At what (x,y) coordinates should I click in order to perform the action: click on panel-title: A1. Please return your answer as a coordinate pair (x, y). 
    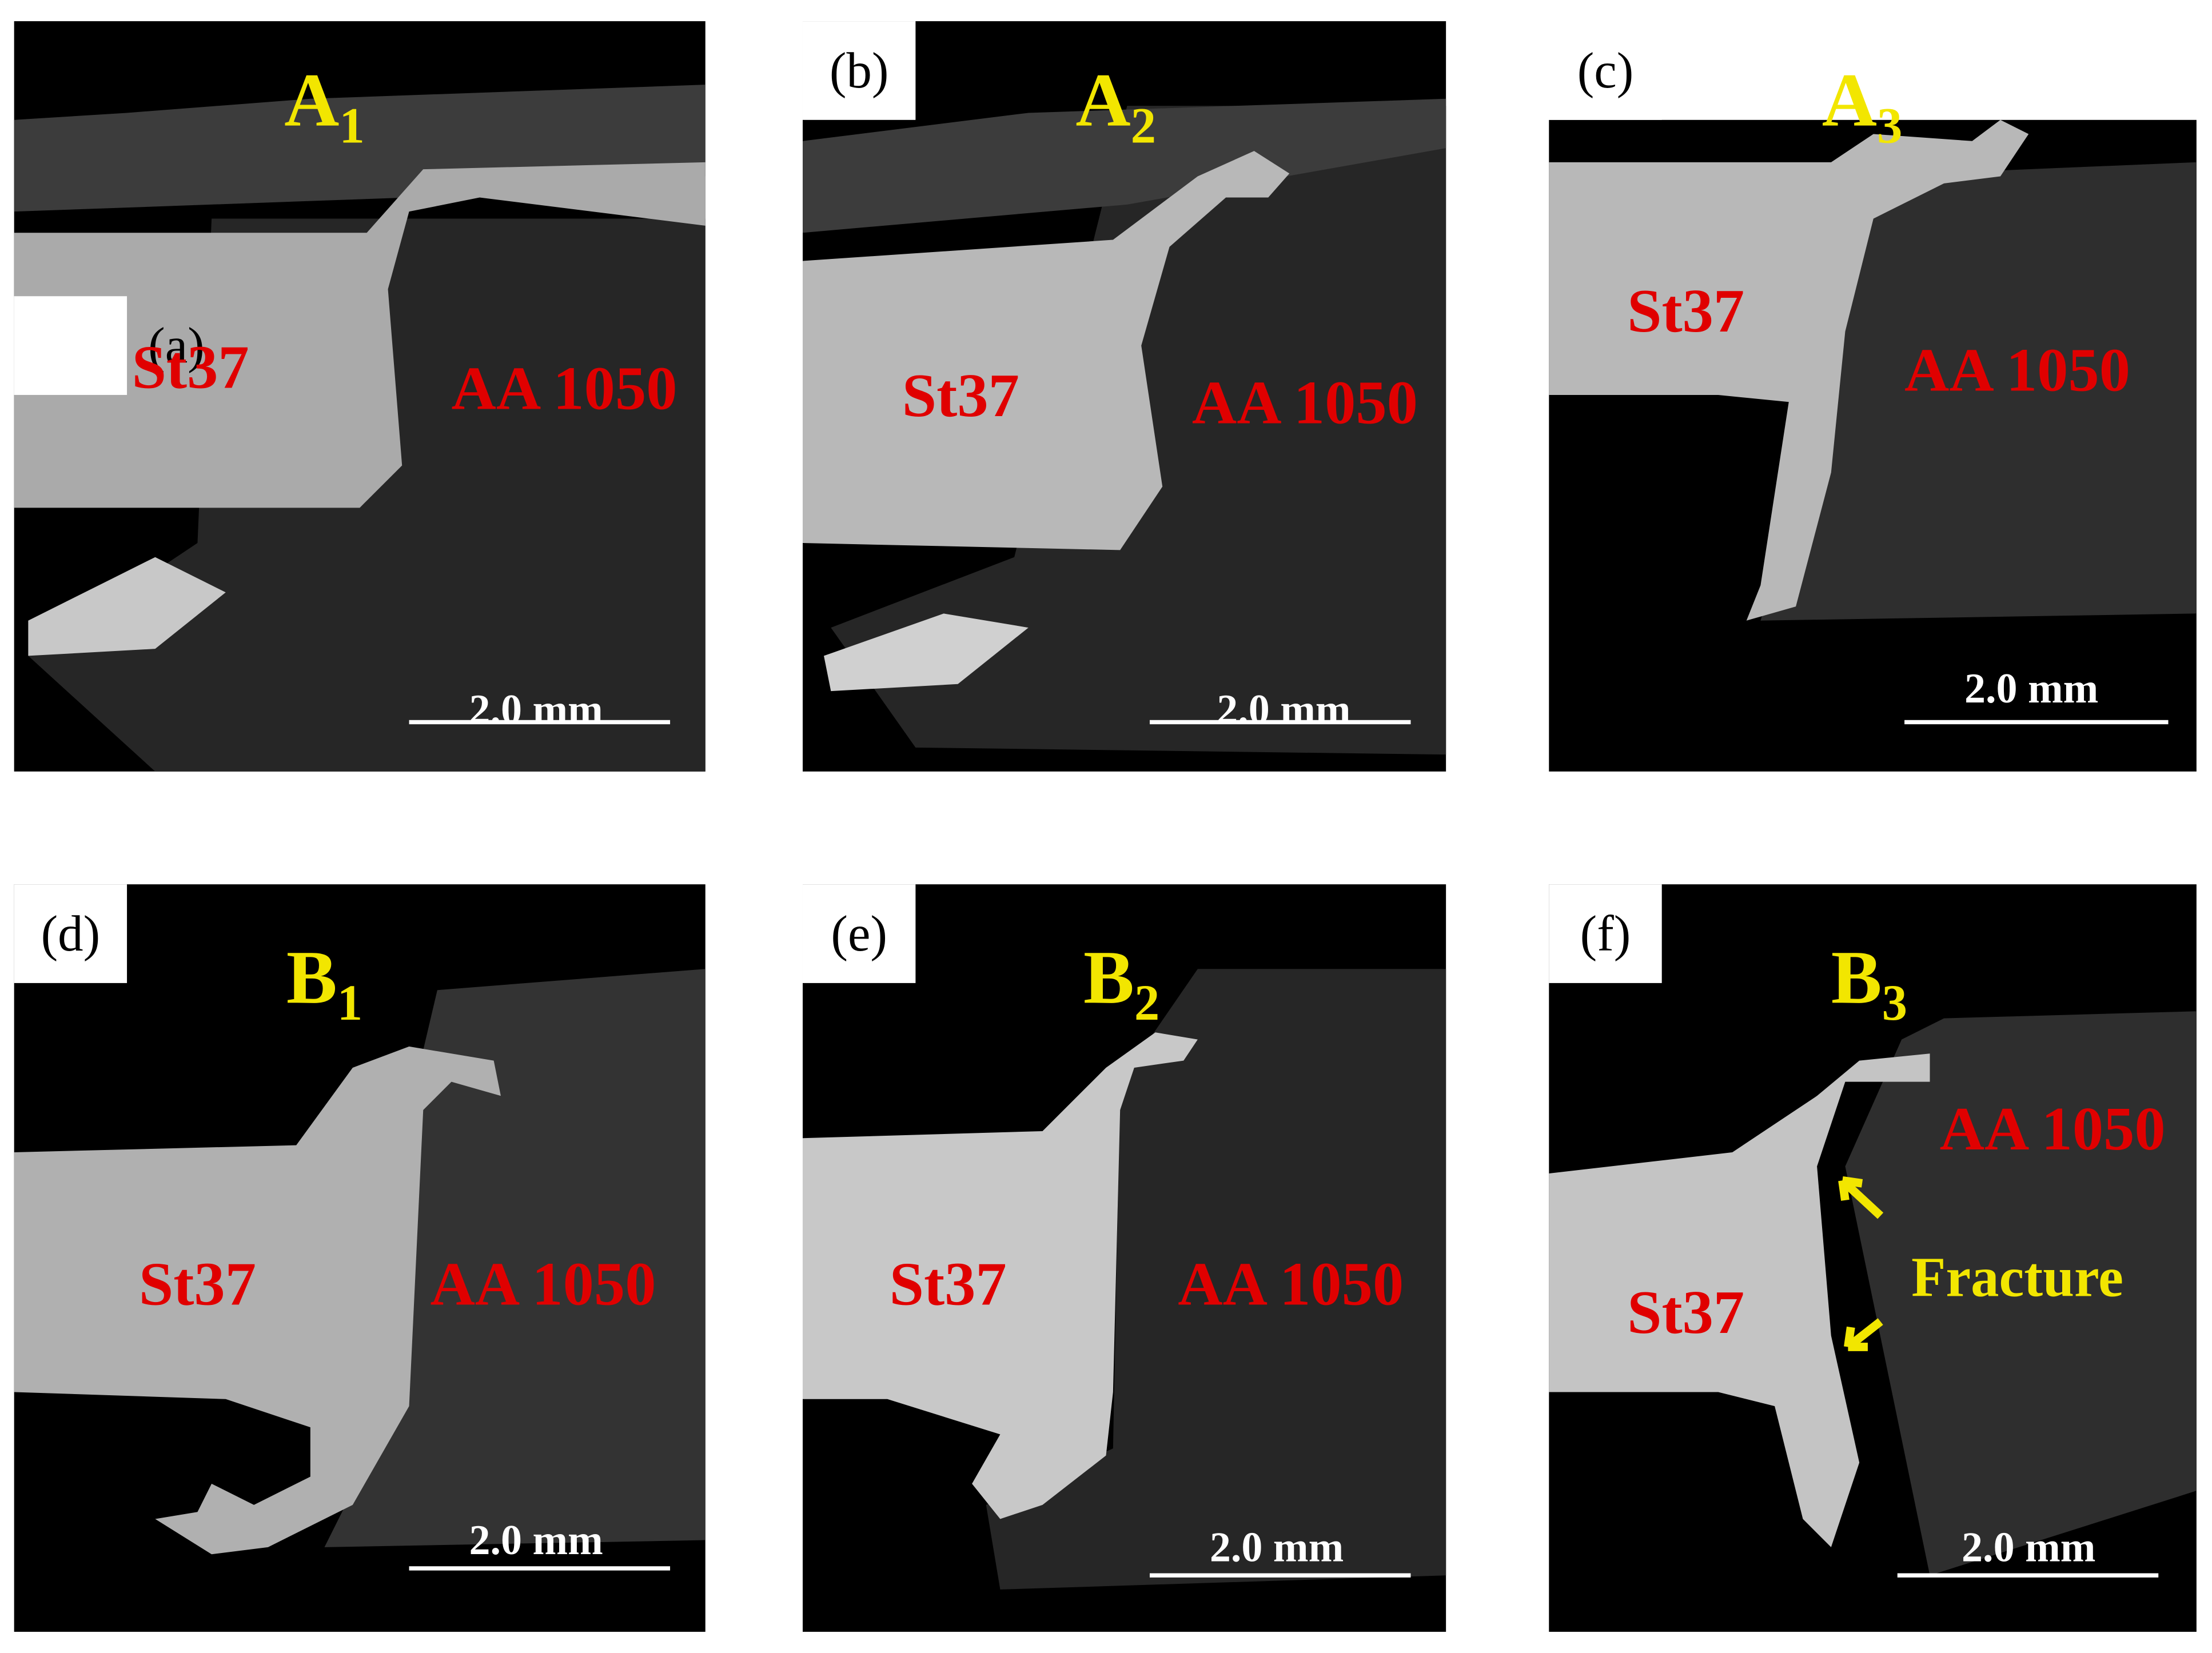
    Looking at the image, I should click on (325, 106).